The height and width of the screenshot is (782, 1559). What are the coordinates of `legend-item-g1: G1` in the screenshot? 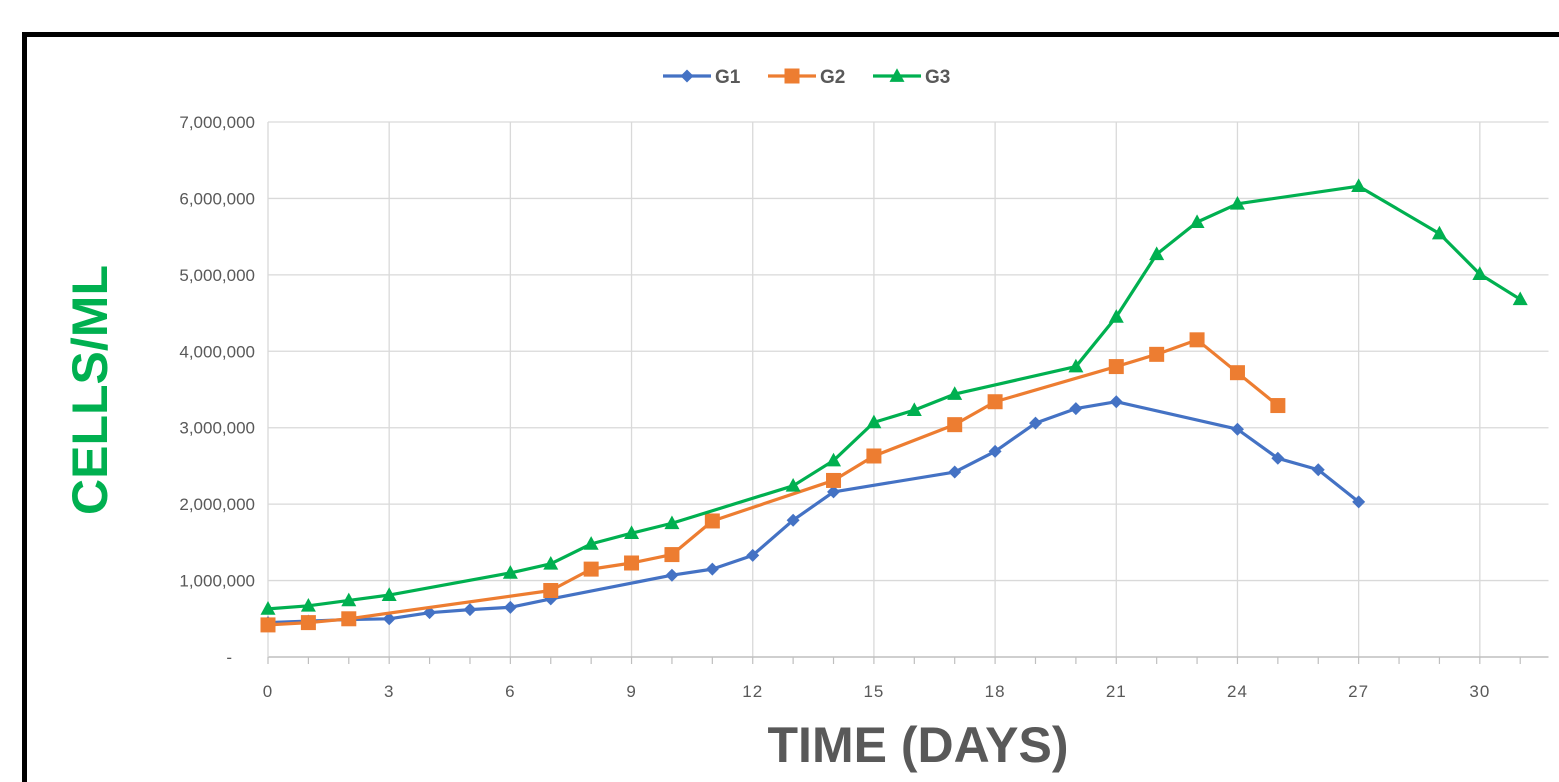 It's located at (702, 77).